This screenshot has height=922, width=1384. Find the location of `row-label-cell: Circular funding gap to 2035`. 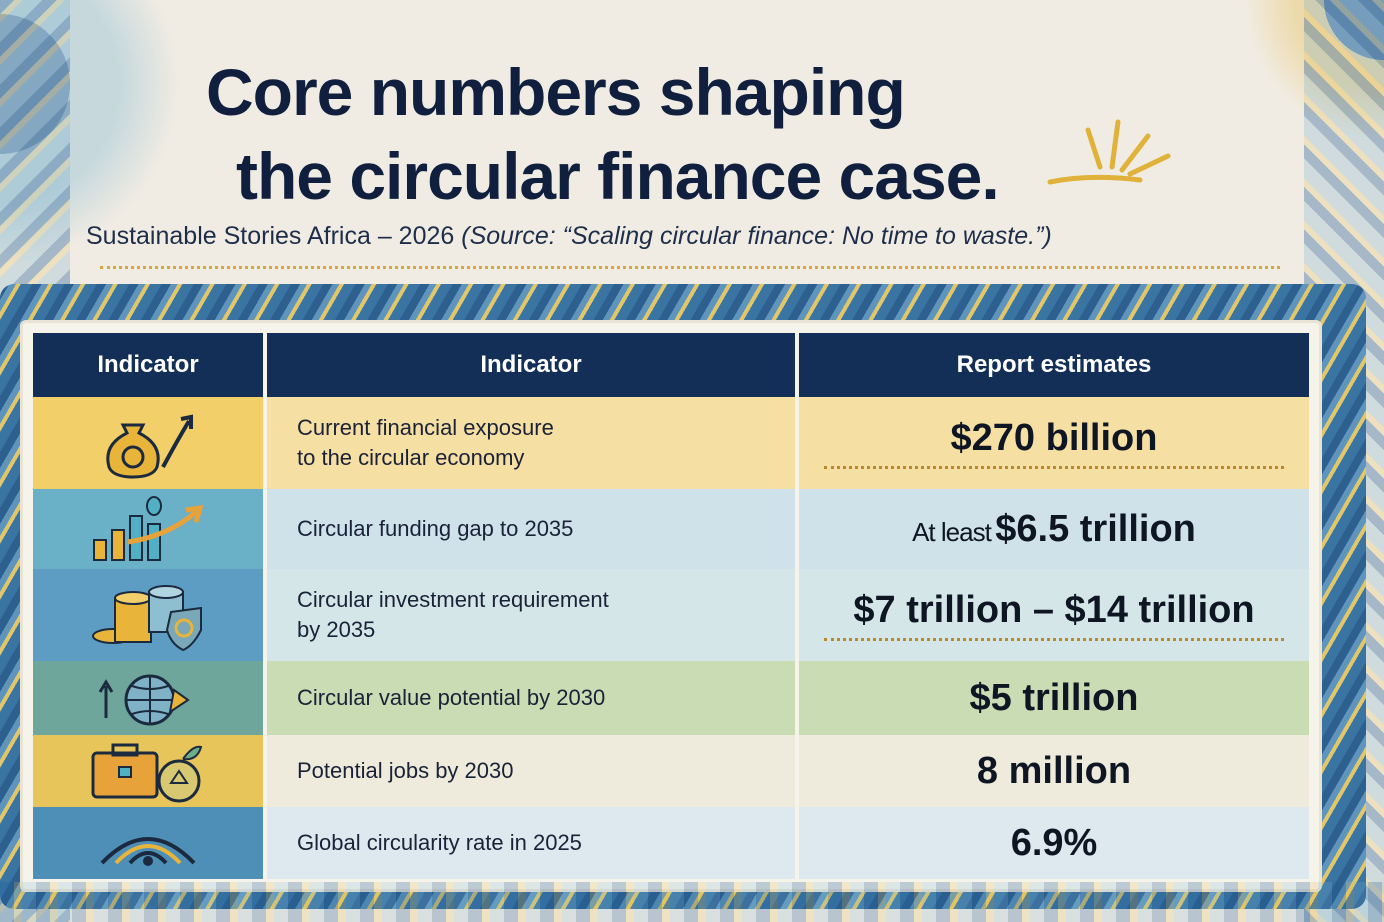

row-label-cell: Circular funding gap to 2035 is located at coordinates (533, 529).